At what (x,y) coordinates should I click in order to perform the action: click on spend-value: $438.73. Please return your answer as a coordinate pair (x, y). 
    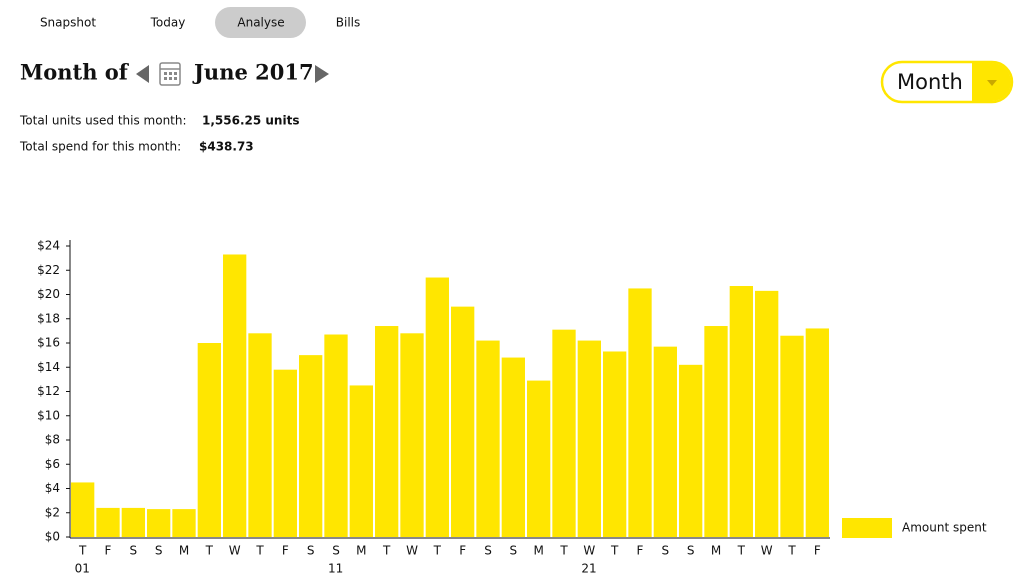
    Looking at the image, I should click on (226, 147).